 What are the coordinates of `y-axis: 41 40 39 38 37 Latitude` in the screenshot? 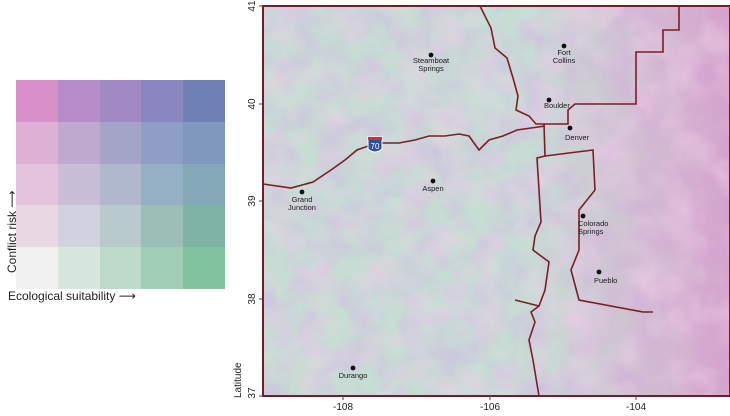 It's located at (248, 199).